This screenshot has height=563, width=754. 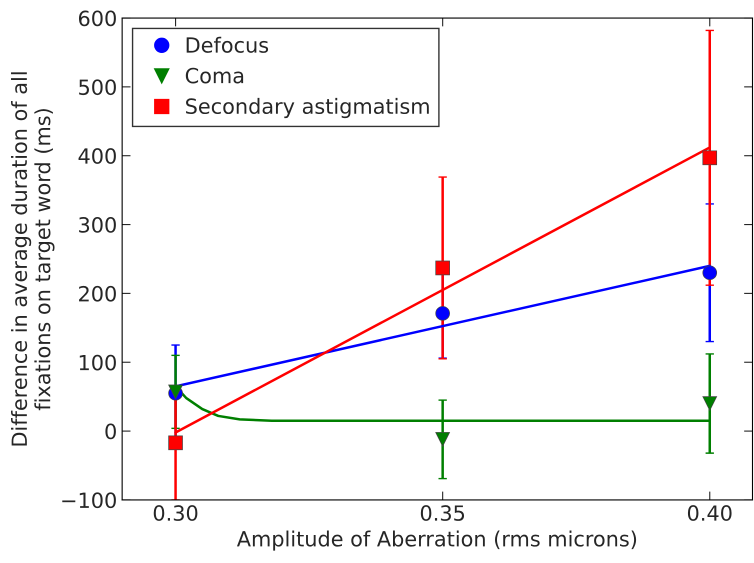 What do you see at coordinates (97, 87) in the screenshot?
I see `y-tick-label: 500` at bounding box center [97, 87].